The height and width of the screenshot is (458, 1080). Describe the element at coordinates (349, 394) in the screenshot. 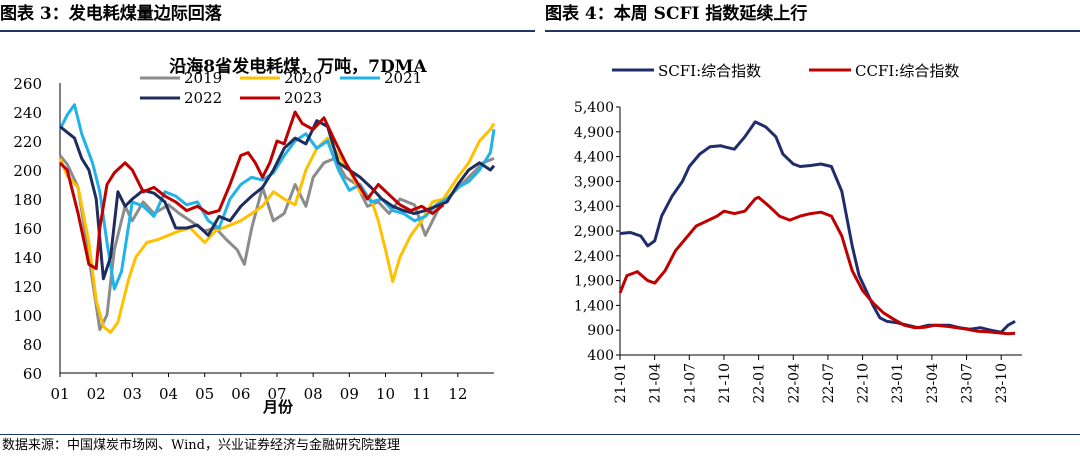

I see `x-tick-label: 09` at that location.